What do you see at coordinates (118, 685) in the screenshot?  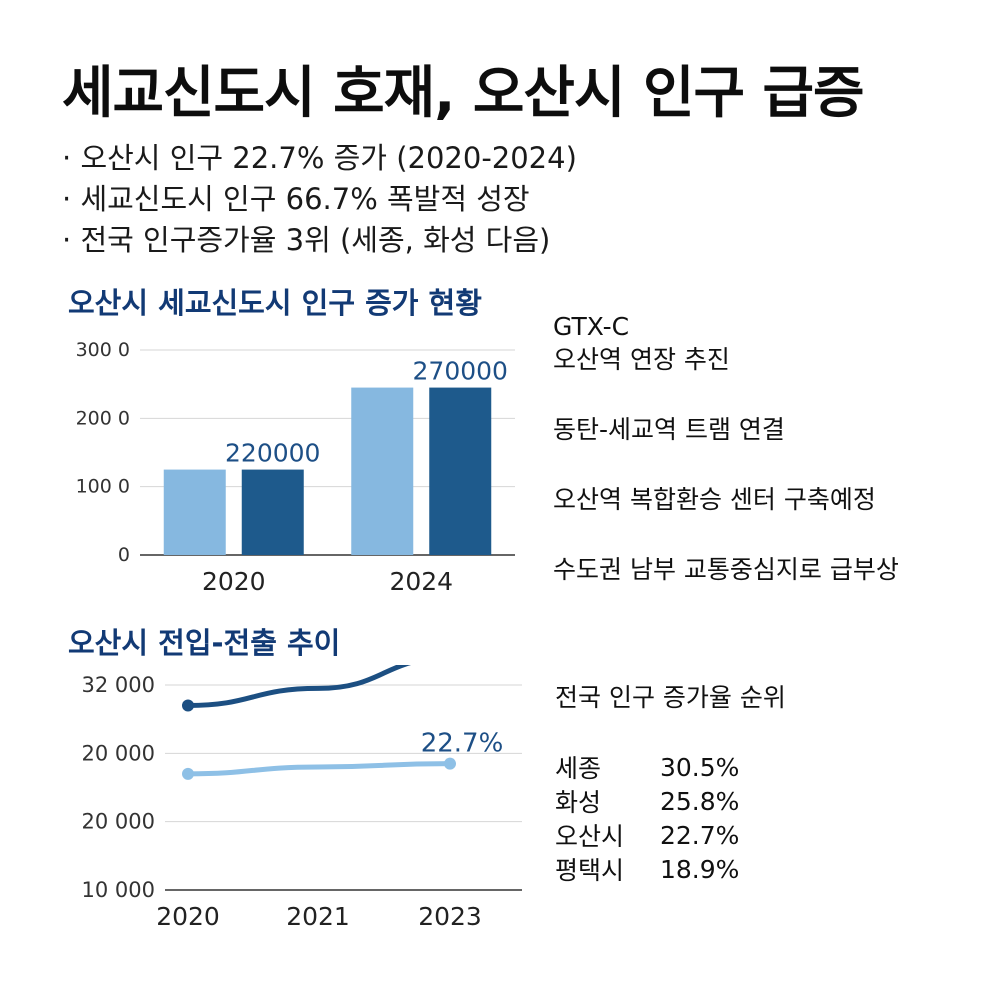 I see `y-tick-label: 32 000` at bounding box center [118, 685].